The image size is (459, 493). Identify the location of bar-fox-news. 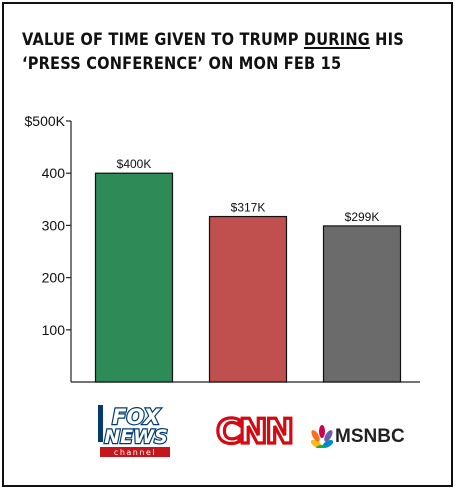
(134, 277).